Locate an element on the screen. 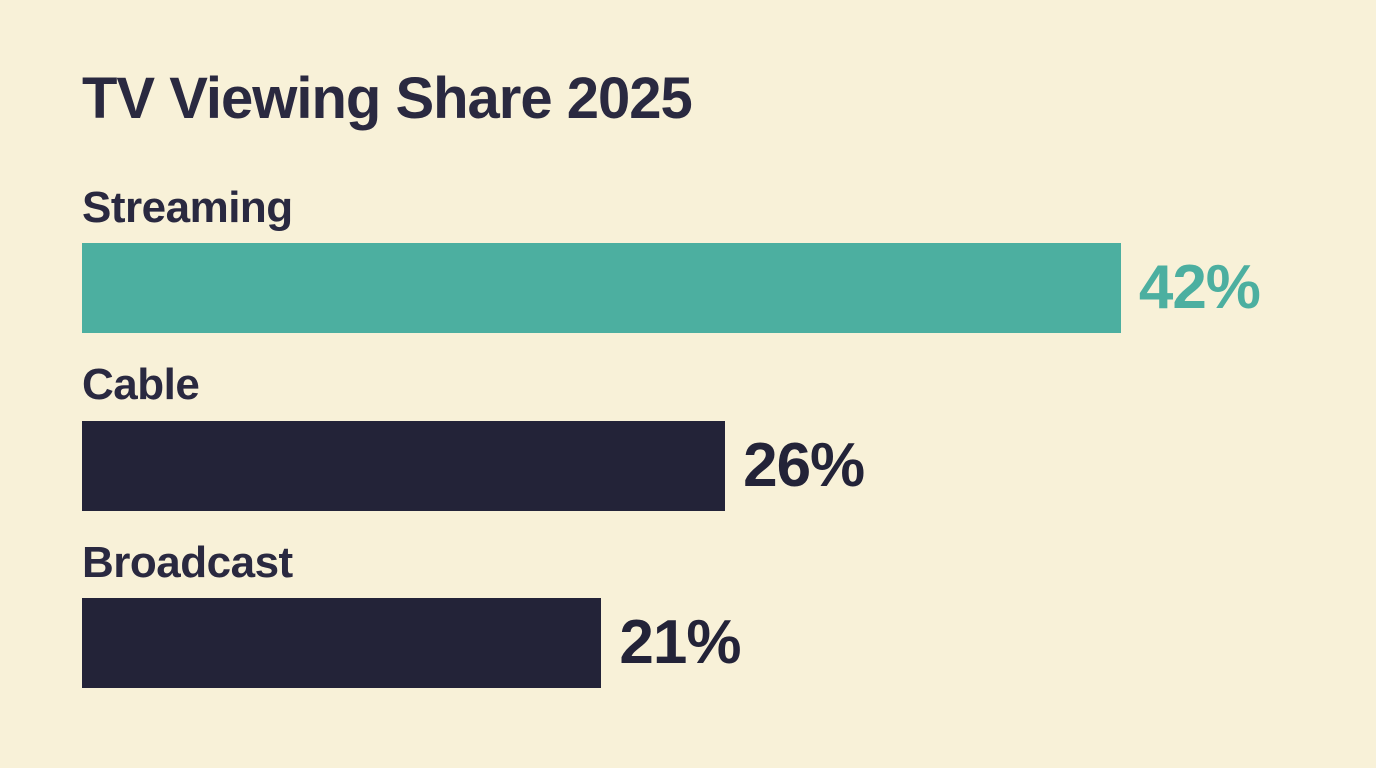 This screenshot has height=768, width=1376. bar-value-cable: 26% is located at coordinates (804, 465).